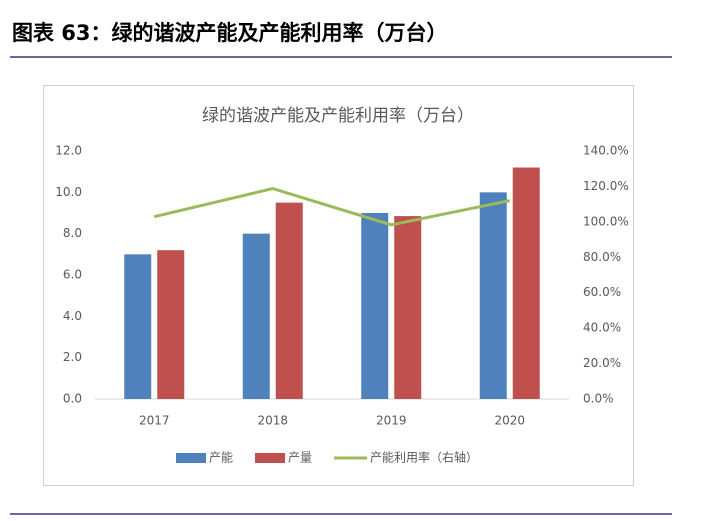  What do you see at coordinates (332, 207) in the screenshot?
I see `line-series` at bounding box center [332, 207].